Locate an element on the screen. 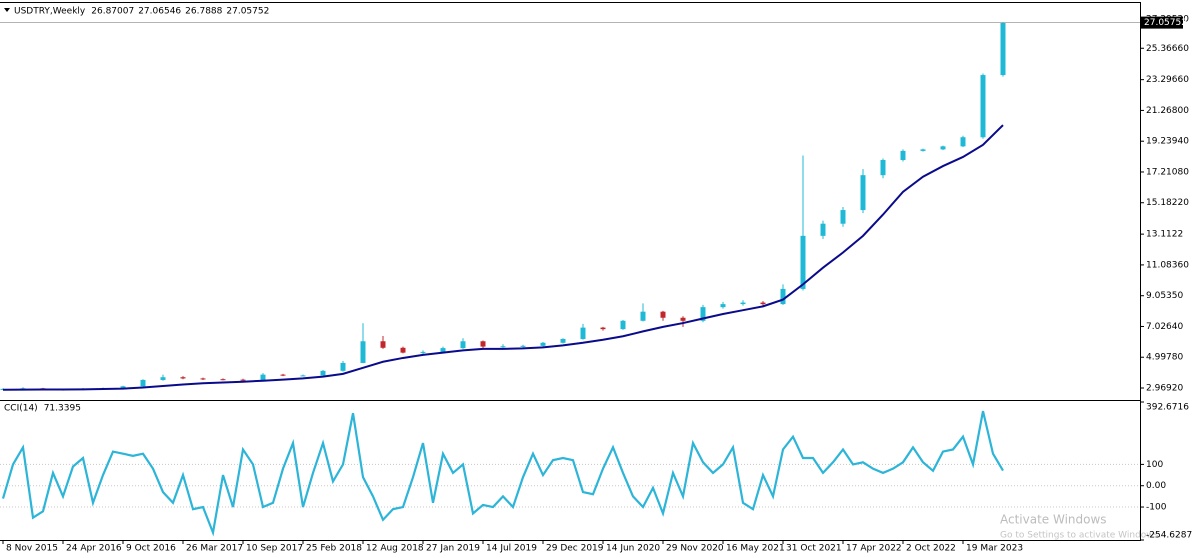 The height and width of the screenshot is (558, 1200). header-value: 27.06546 is located at coordinates (159, 12).